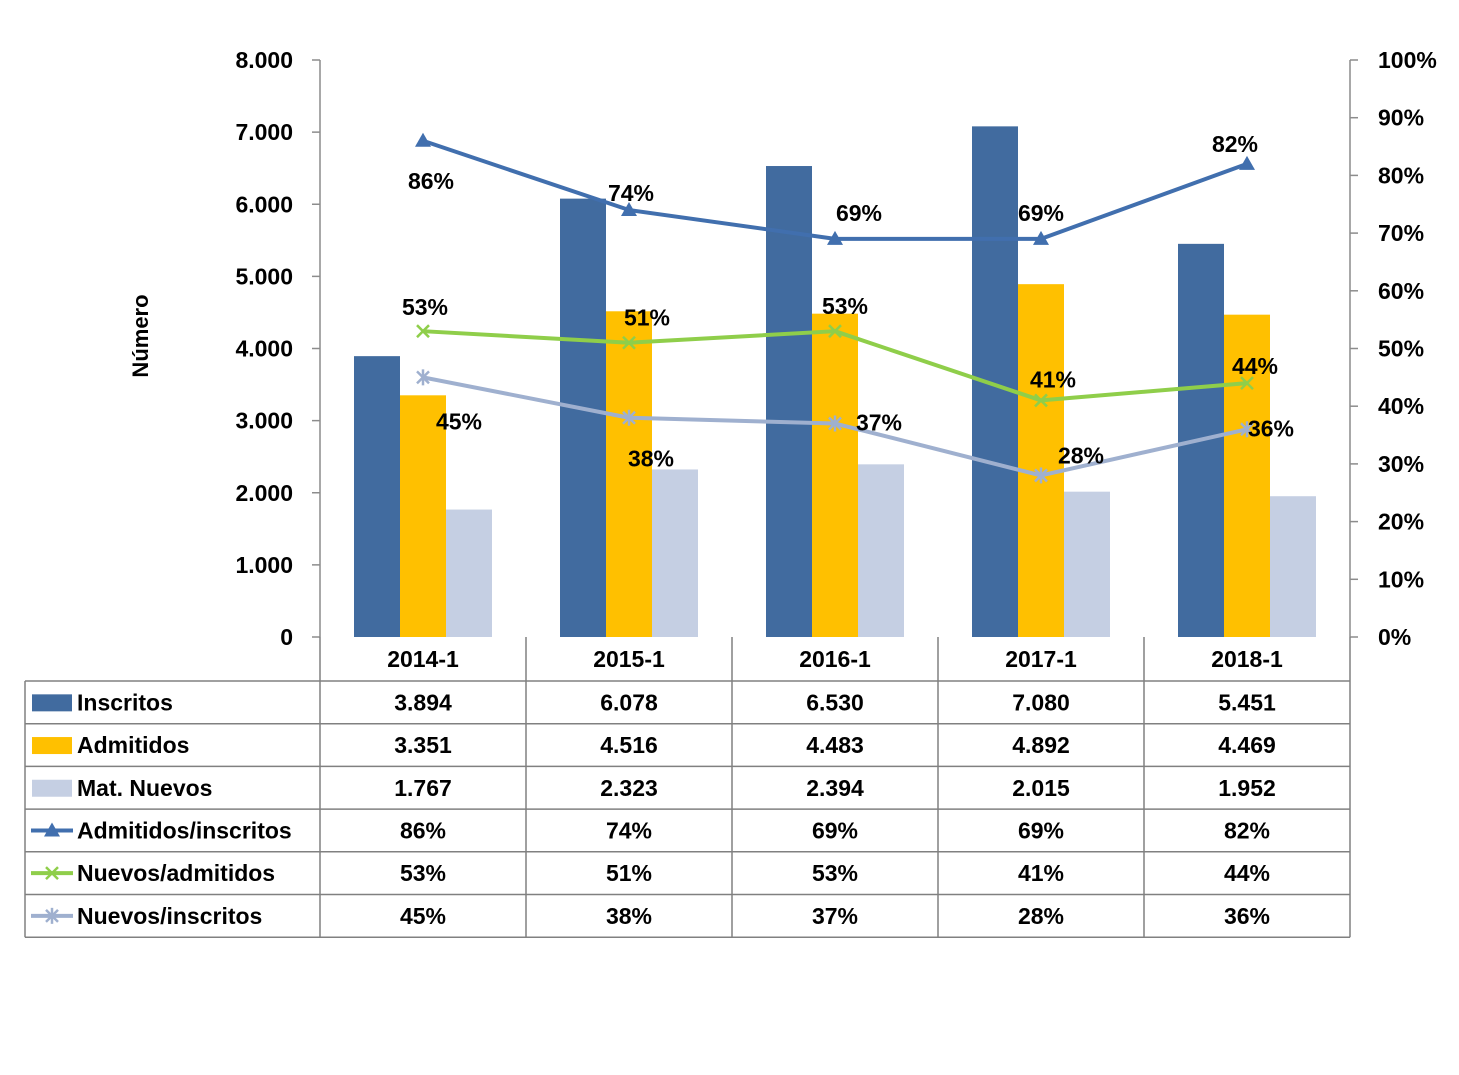 This screenshot has height=1075, width=1459. What do you see at coordinates (1053, 379) in the screenshot?
I see `data-label: 41%` at bounding box center [1053, 379].